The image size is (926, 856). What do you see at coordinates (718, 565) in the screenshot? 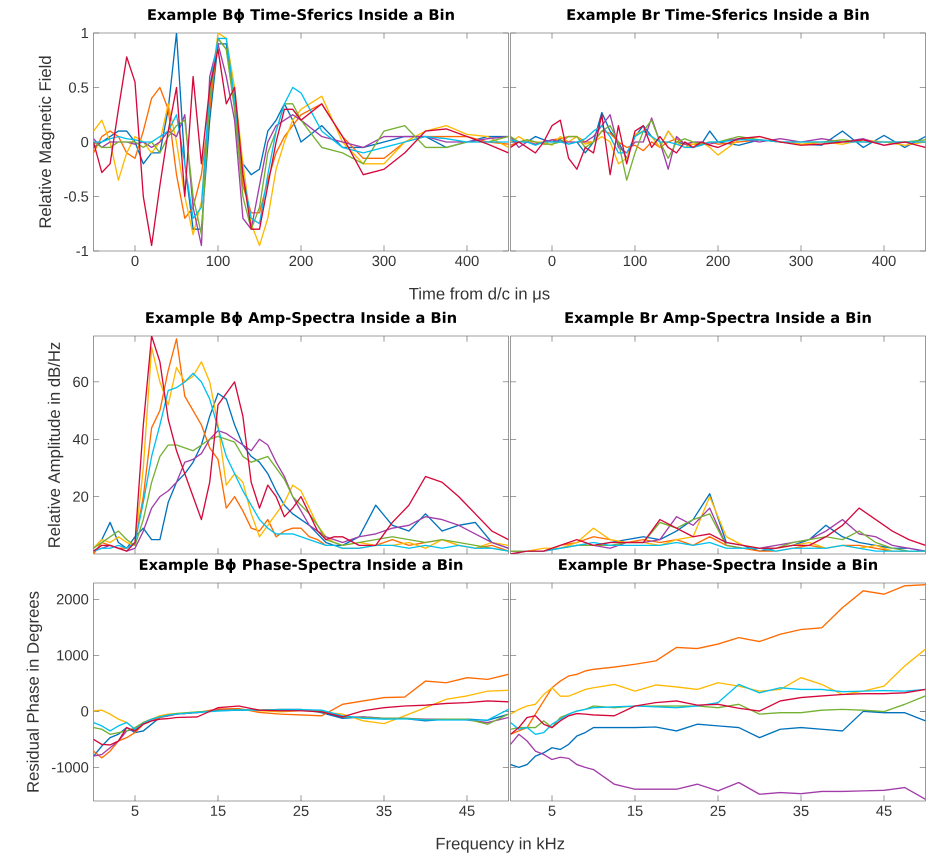
I see `chart-title: Example Br Phase-Spectra Inside a Bin` at bounding box center [718, 565].